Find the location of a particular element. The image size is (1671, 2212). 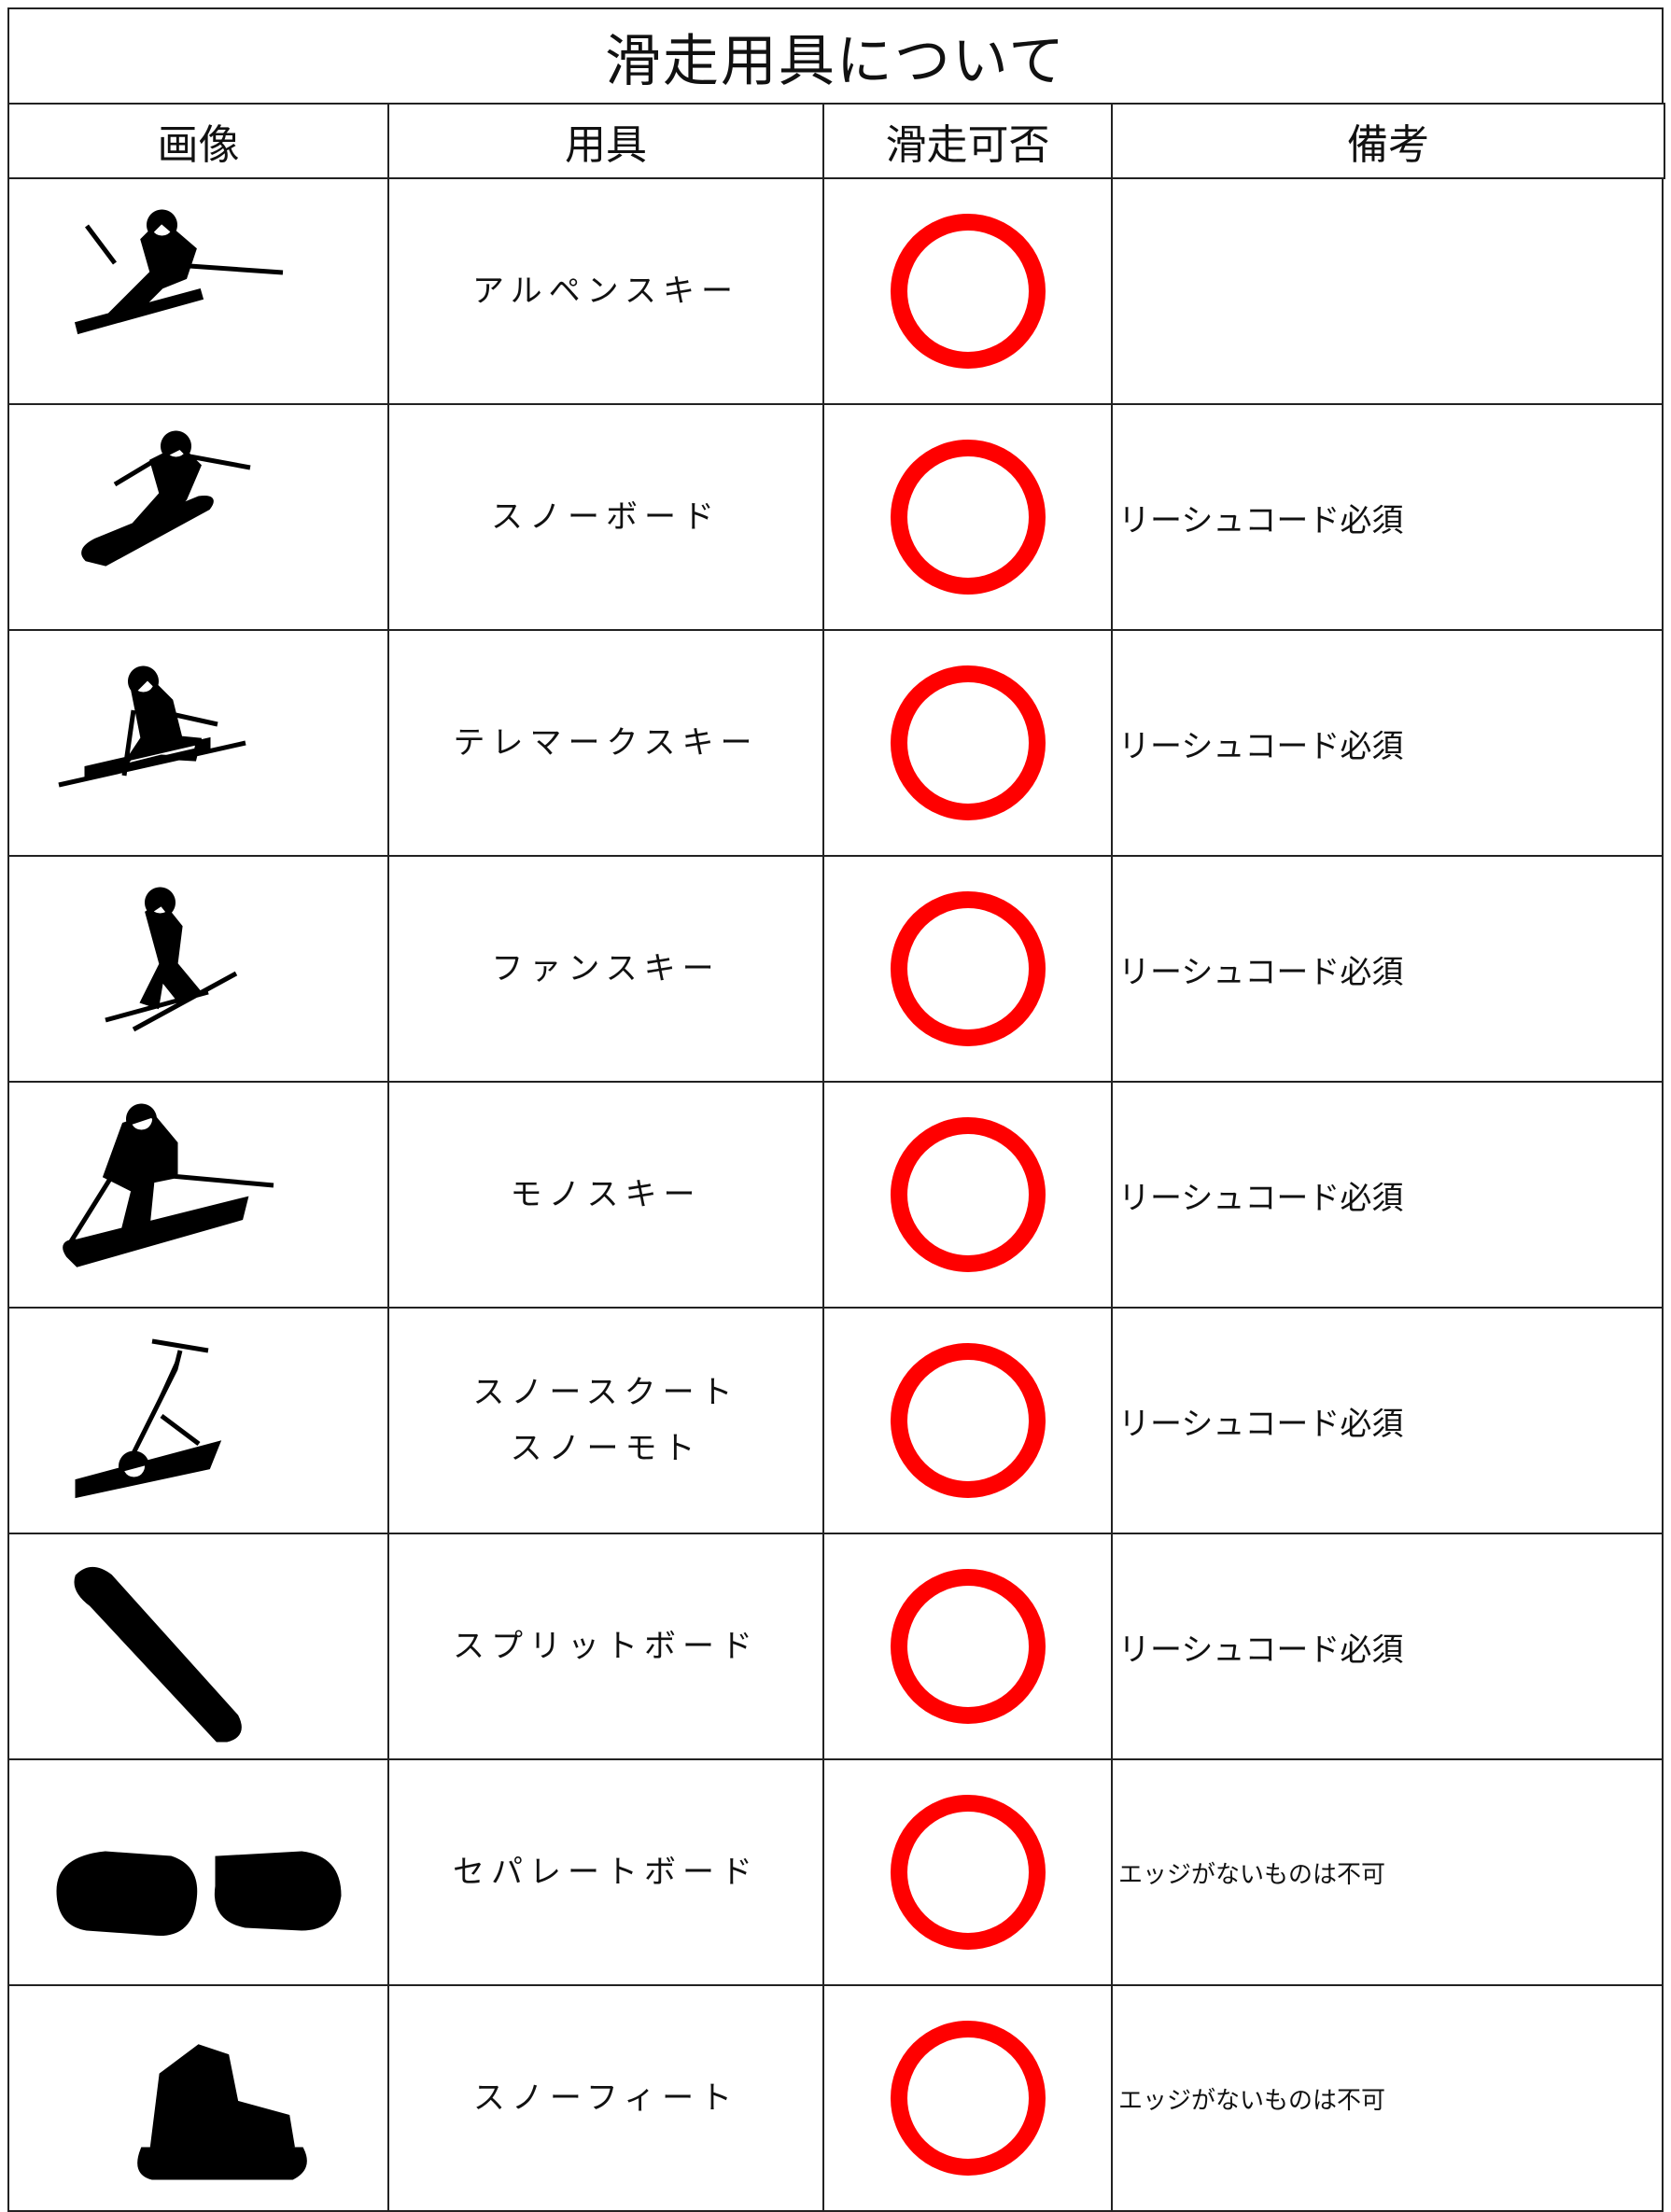

column-header: 滑走可否 is located at coordinates (967, 141).